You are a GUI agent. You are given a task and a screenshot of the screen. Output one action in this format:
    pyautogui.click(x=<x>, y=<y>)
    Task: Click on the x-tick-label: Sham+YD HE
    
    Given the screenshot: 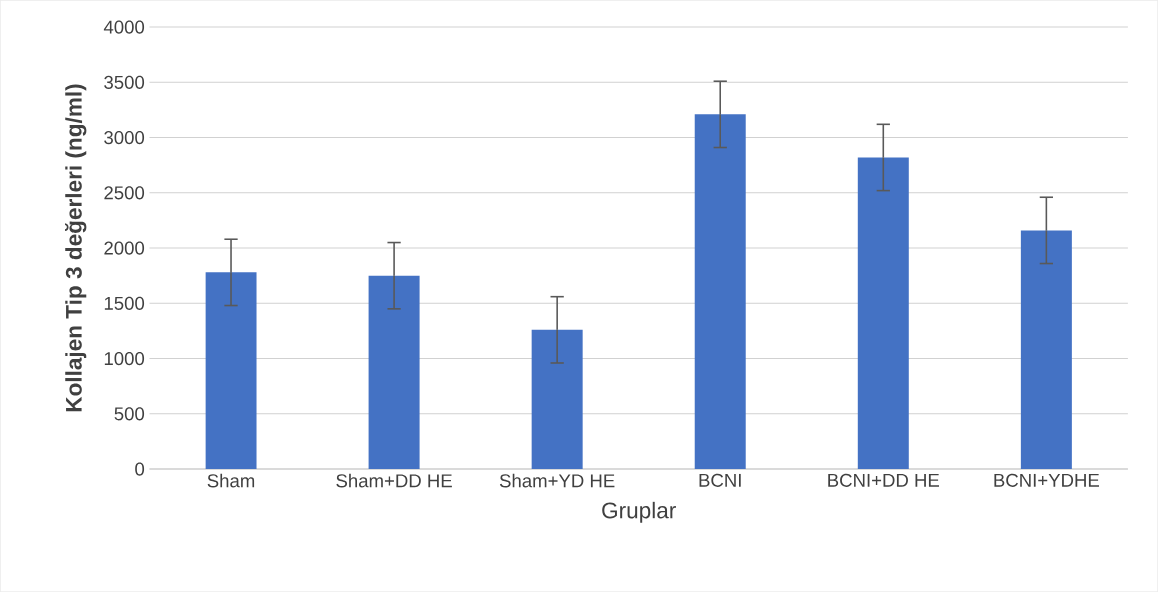 What is the action you would take?
    pyautogui.click(x=557, y=480)
    